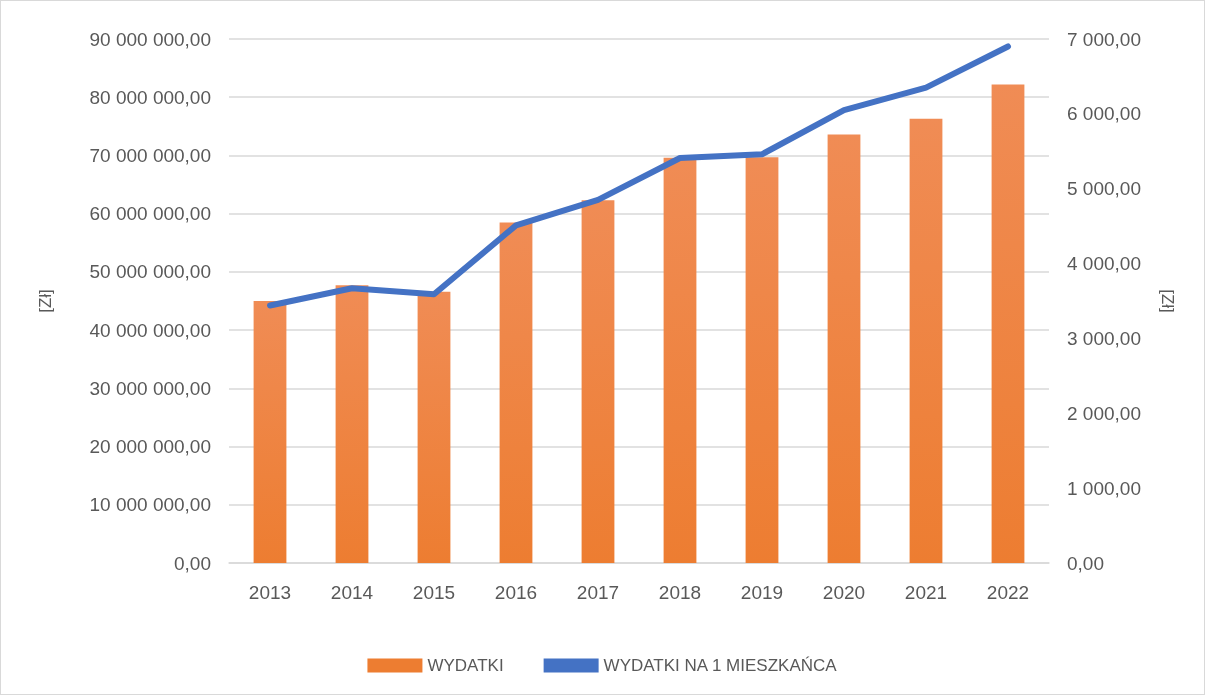 Image resolution: width=1205 pixels, height=695 pixels. Describe the element at coordinates (150, 155) in the screenshot. I see `y-tick-label: 70 000 000,00` at that location.